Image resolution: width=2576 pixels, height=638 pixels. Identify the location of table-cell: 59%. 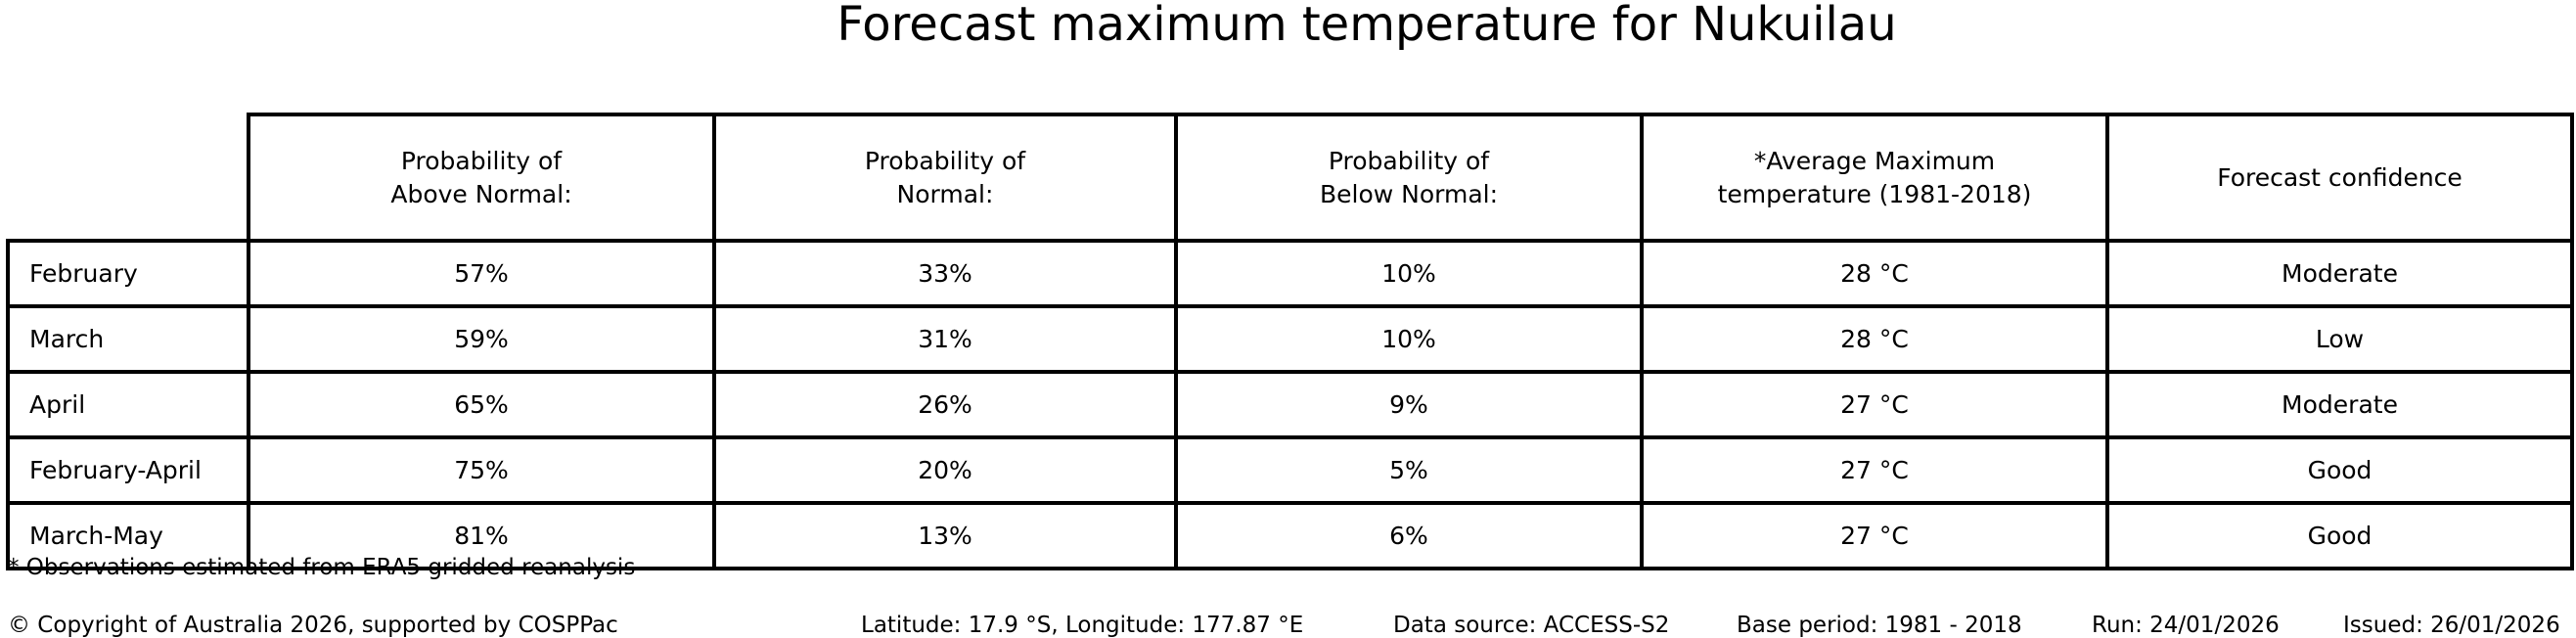
(481, 339).